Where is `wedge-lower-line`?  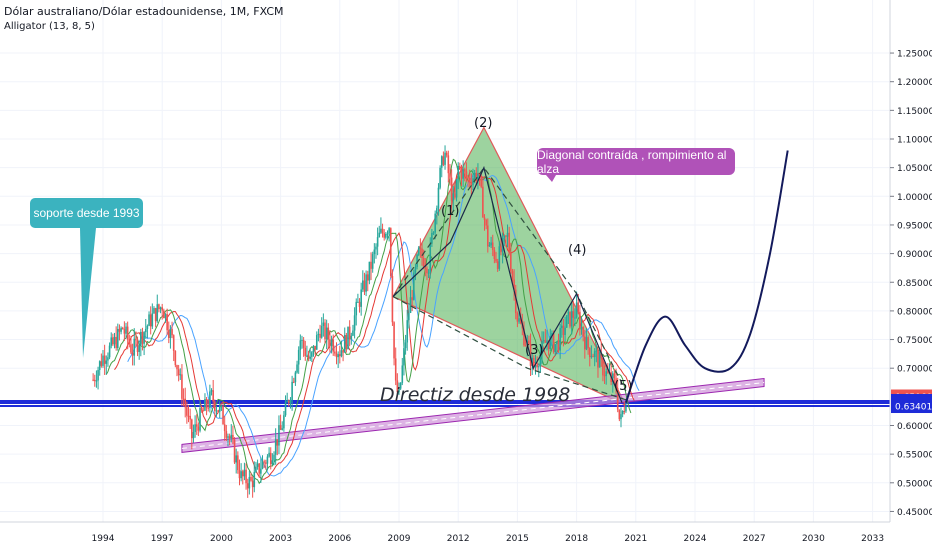 wedge-lower-line is located at coordinates (509, 348).